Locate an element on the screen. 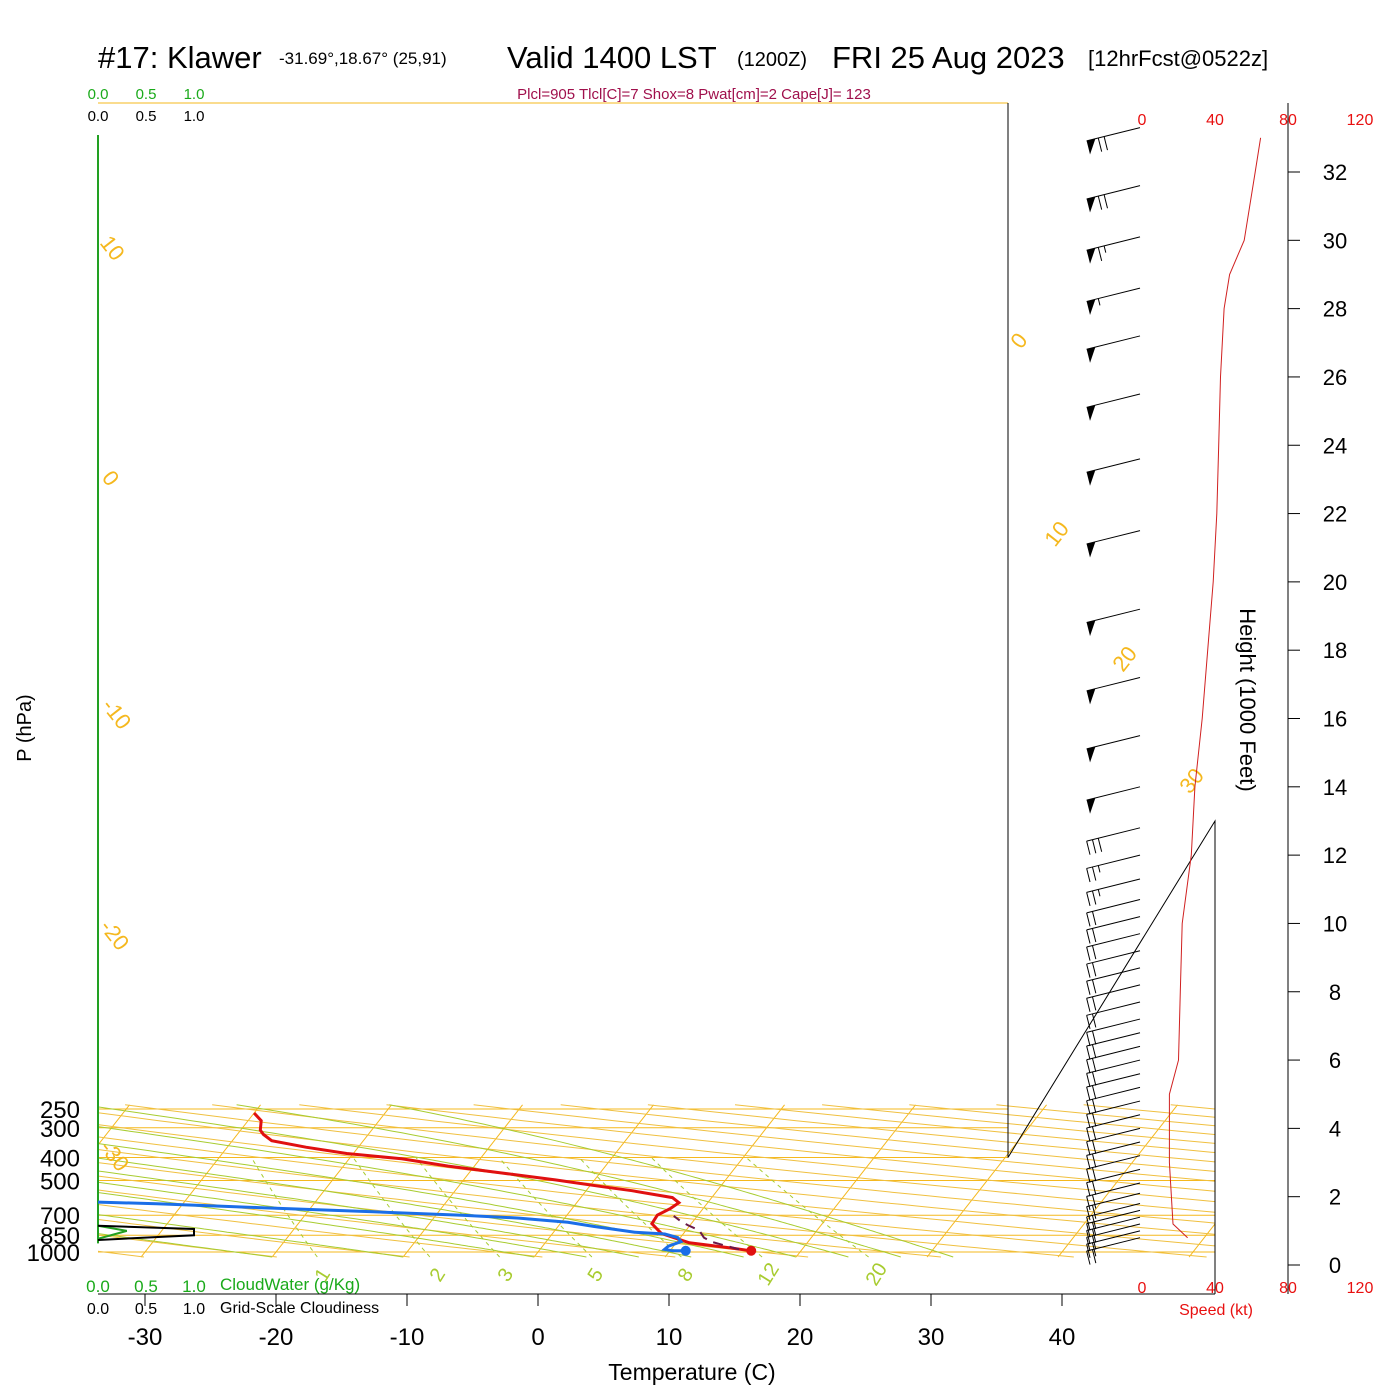  temperature-tick-label: -30 is located at coordinates (145, 1337).